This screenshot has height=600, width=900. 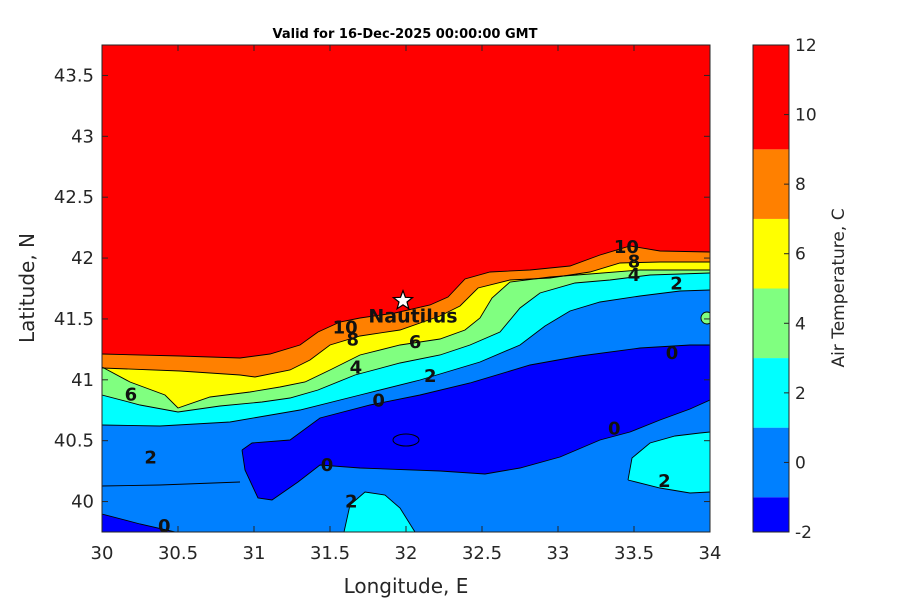 What do you see at coordinates (839, 287) in the screenshot?
I see `colorbar-label: Air Temperature, C` at bounding box center [839, 287].